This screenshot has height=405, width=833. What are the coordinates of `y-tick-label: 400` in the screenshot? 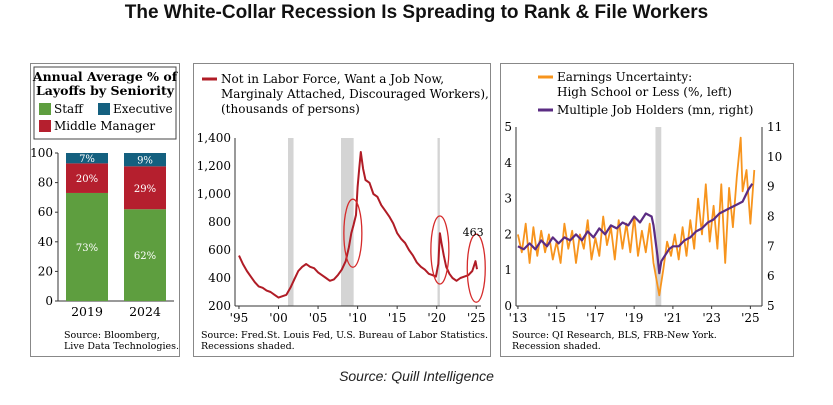 It's located at (219, 278).